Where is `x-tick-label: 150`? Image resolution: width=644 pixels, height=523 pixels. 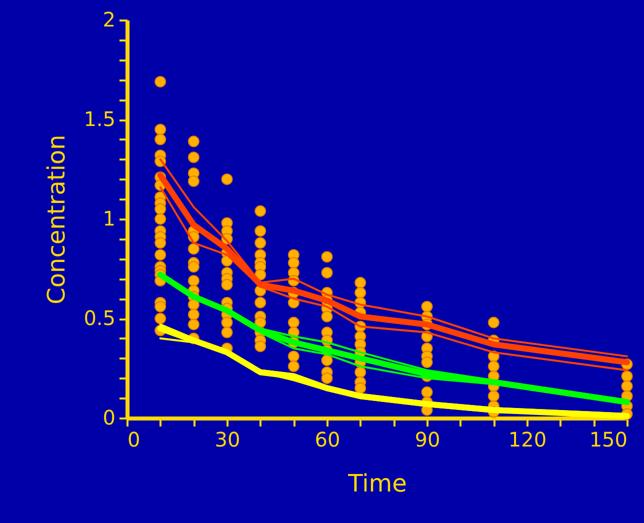 x-tick-label: 150 is located at coordinates (608, 440).